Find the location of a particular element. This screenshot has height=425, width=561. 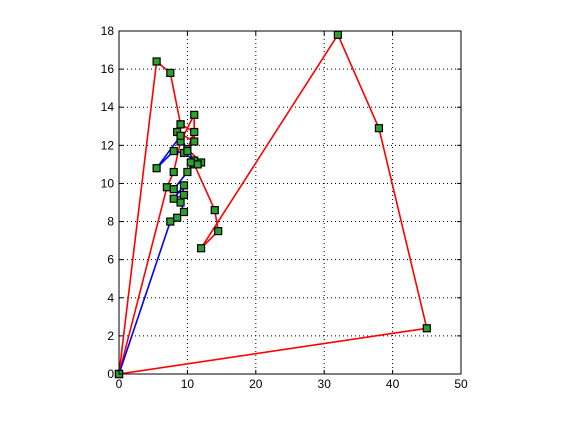

x-tick-label: 30 is located at coordinates (325, 384).